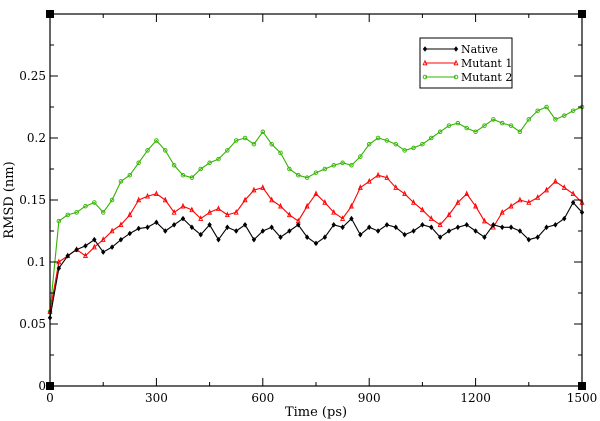  What do you see at coordinates (582, 14) in the screenshot?
I see `corner-handle-top-right` at bounding box center [582, 14].